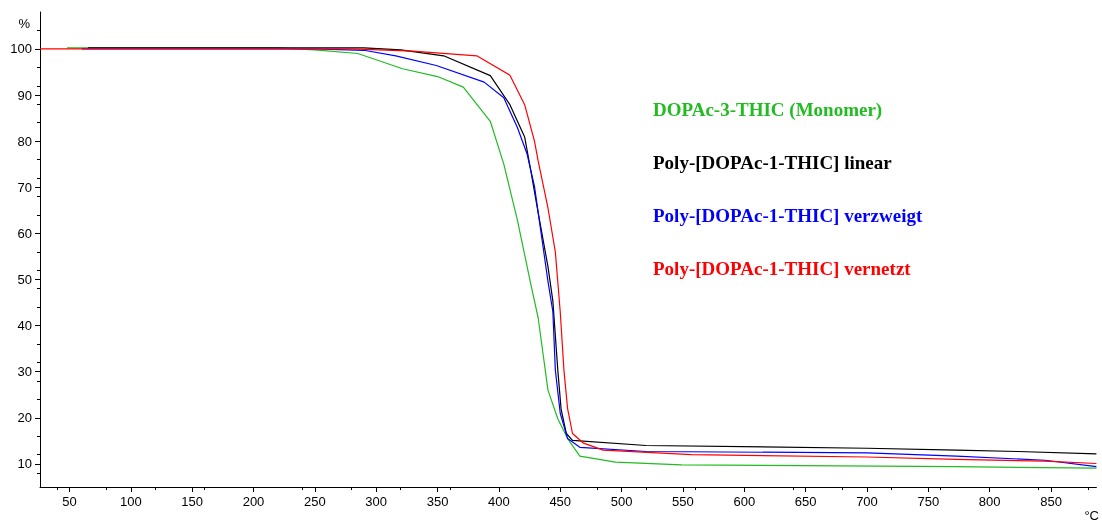 This screenshot has width=1102, height=522. I want to click on y-tick-label: 100, so click(21, 49).